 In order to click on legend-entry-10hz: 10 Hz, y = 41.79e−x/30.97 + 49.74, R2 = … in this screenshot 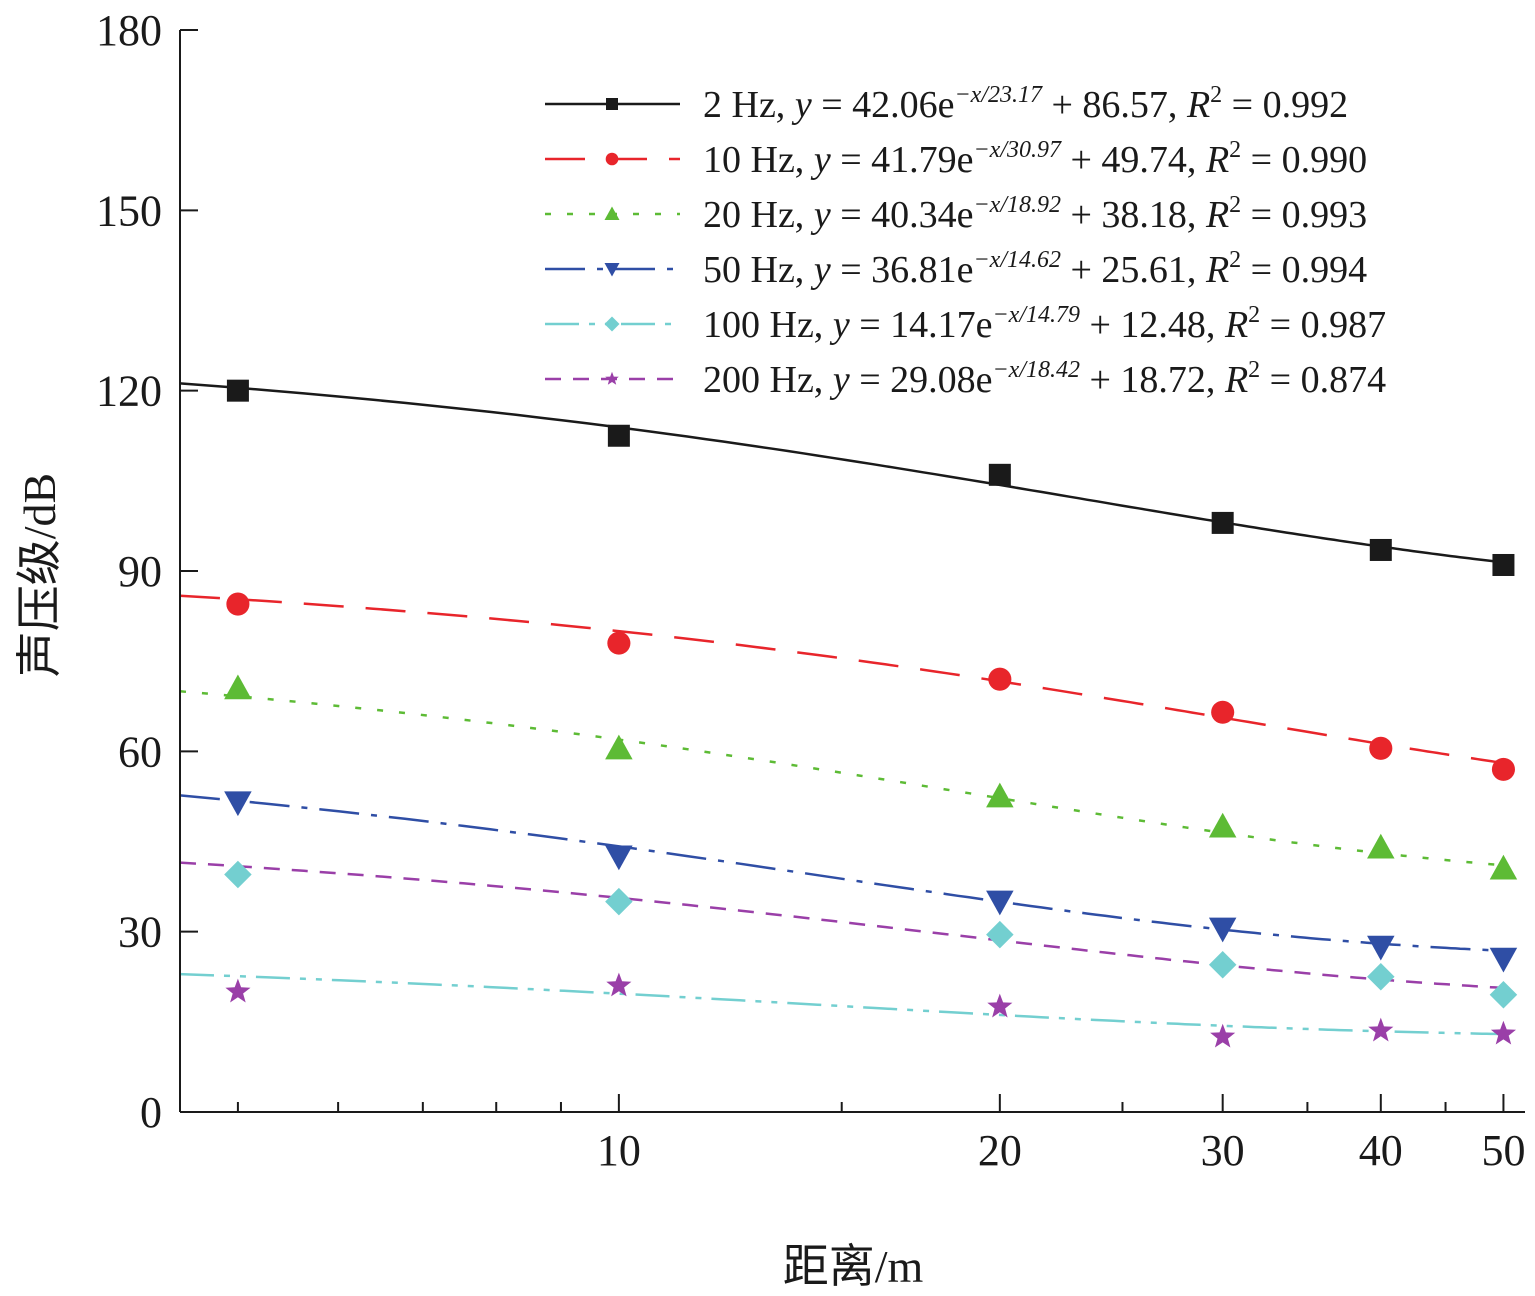, I will do `click(1035, 159)`.